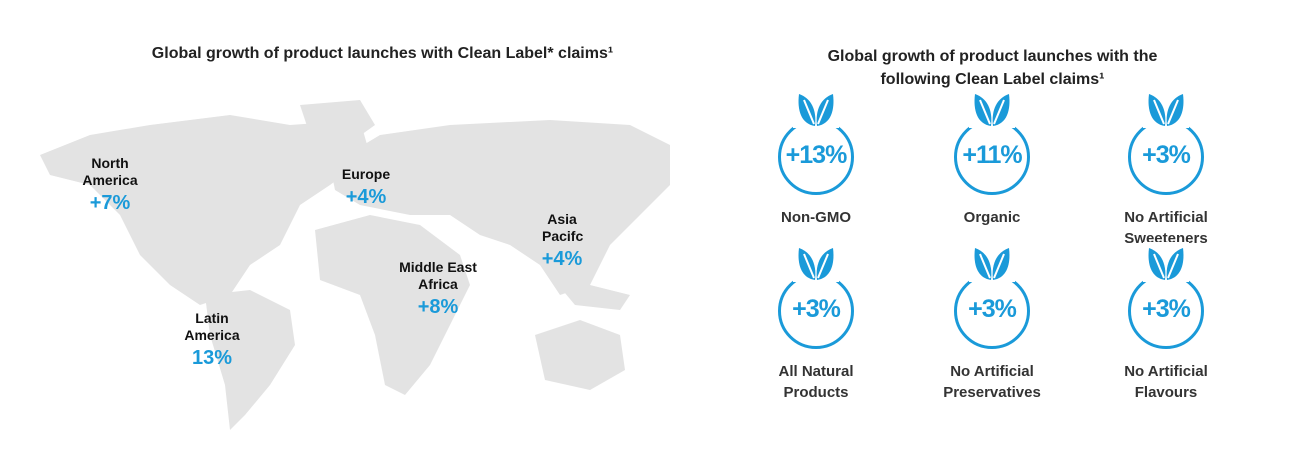 This screenshot has height=470, width=1289. I want to click on region-middle-east-africa: Middle East Africa +8%, so click(438, 288).